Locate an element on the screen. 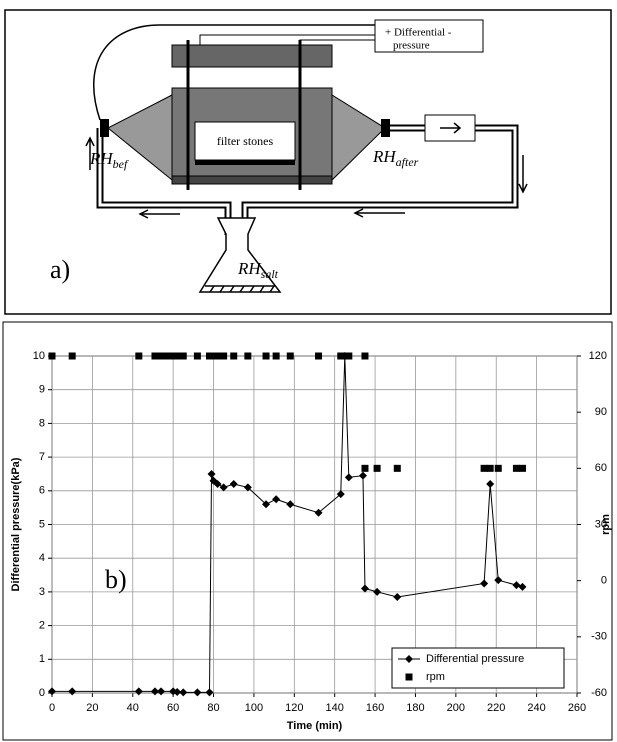  x-tick-label: 80 is located at coordinates (213, 708).